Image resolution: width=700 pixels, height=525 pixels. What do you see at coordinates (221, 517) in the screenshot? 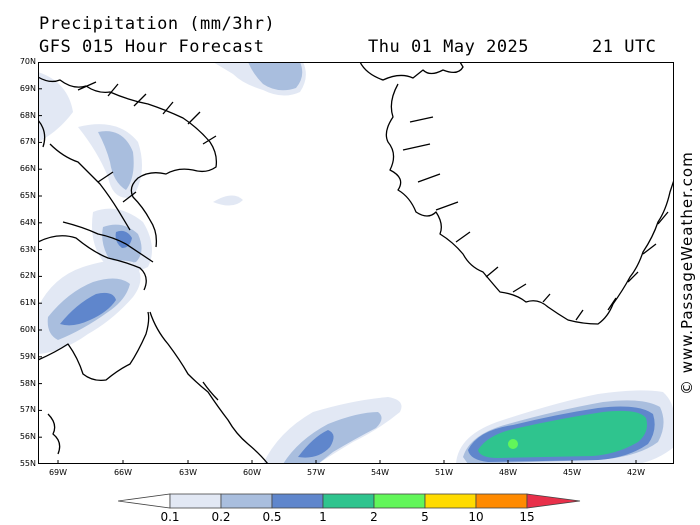
I see `legend-label: 0.2` at bounding box center [221, 517].